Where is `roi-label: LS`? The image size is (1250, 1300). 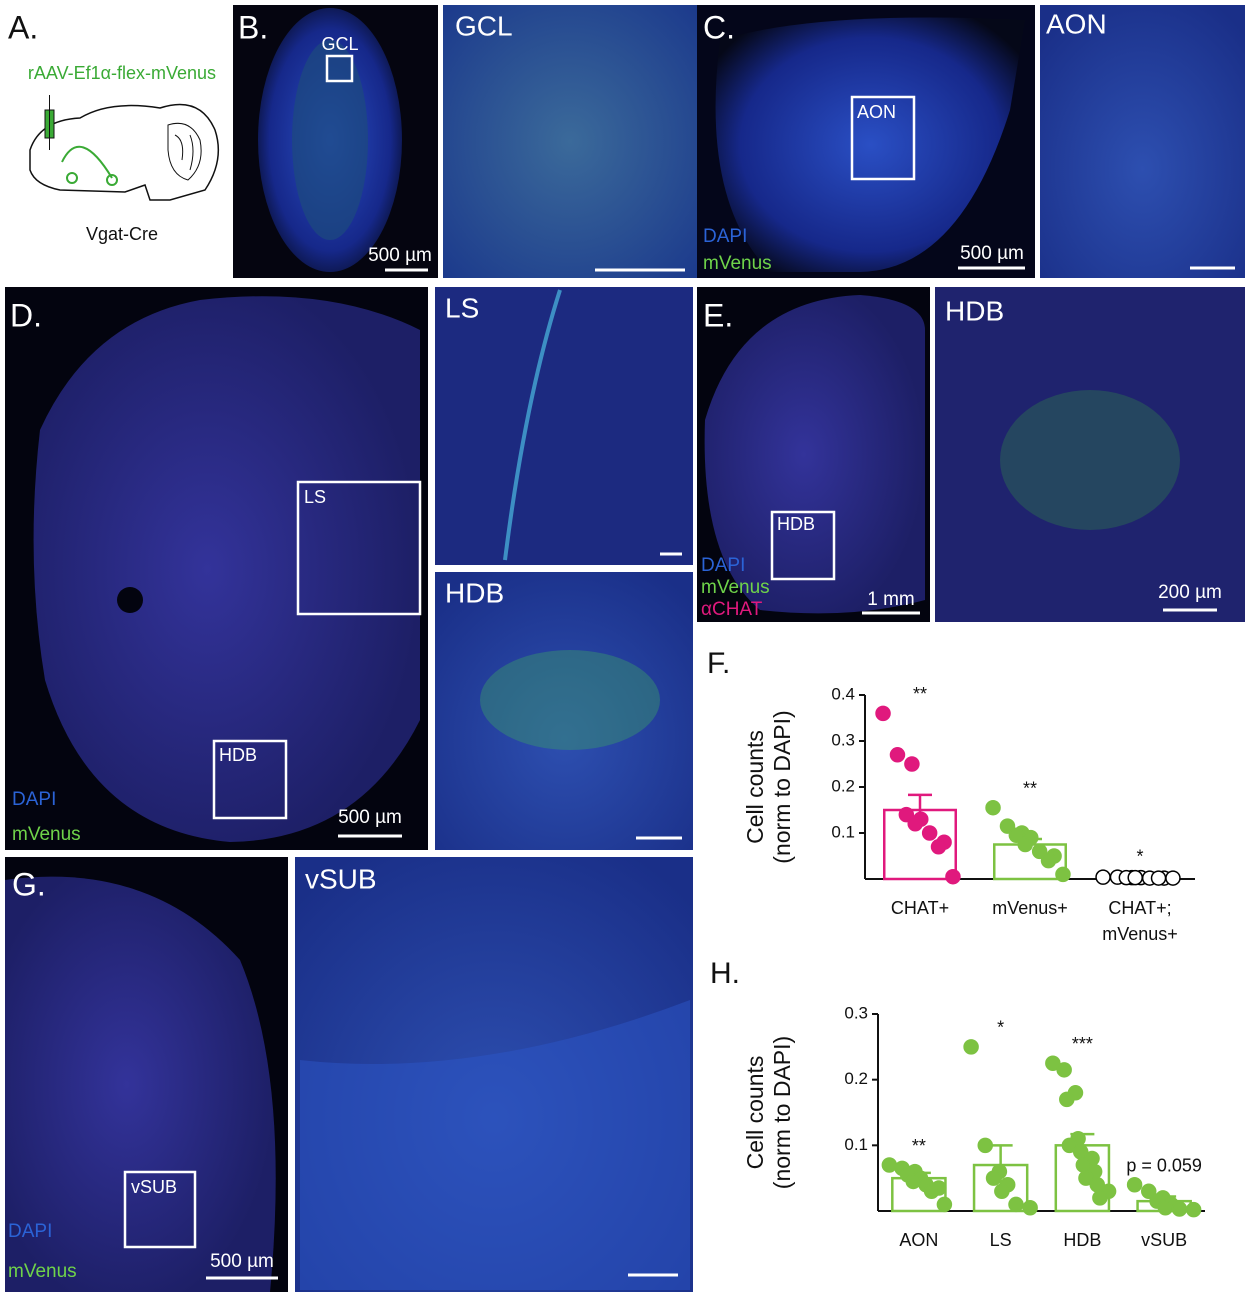
roi-label: LS is located at coordinates (315, 497).